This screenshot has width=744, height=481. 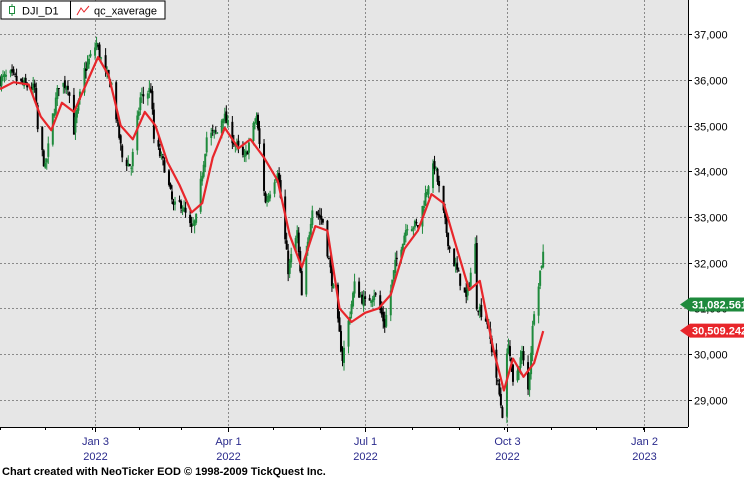 What do you see at coordinates (711, 356) in the screenshot?
I see `y-tick-label: 30,000` at bounding box center [711, 356].